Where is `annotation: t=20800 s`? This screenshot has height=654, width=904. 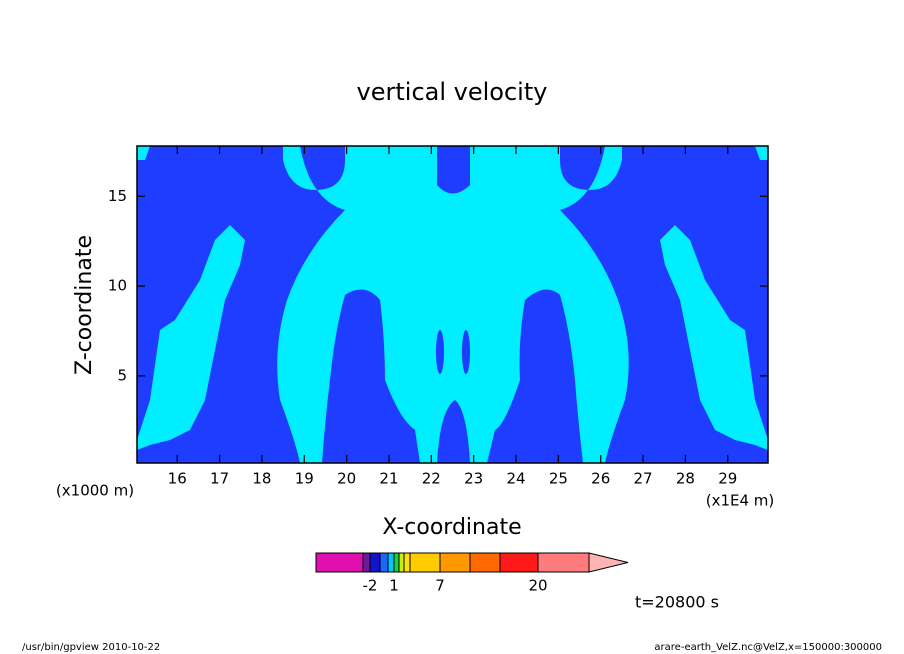 annotation: t=20800 s is located at coordinates (677, 602).